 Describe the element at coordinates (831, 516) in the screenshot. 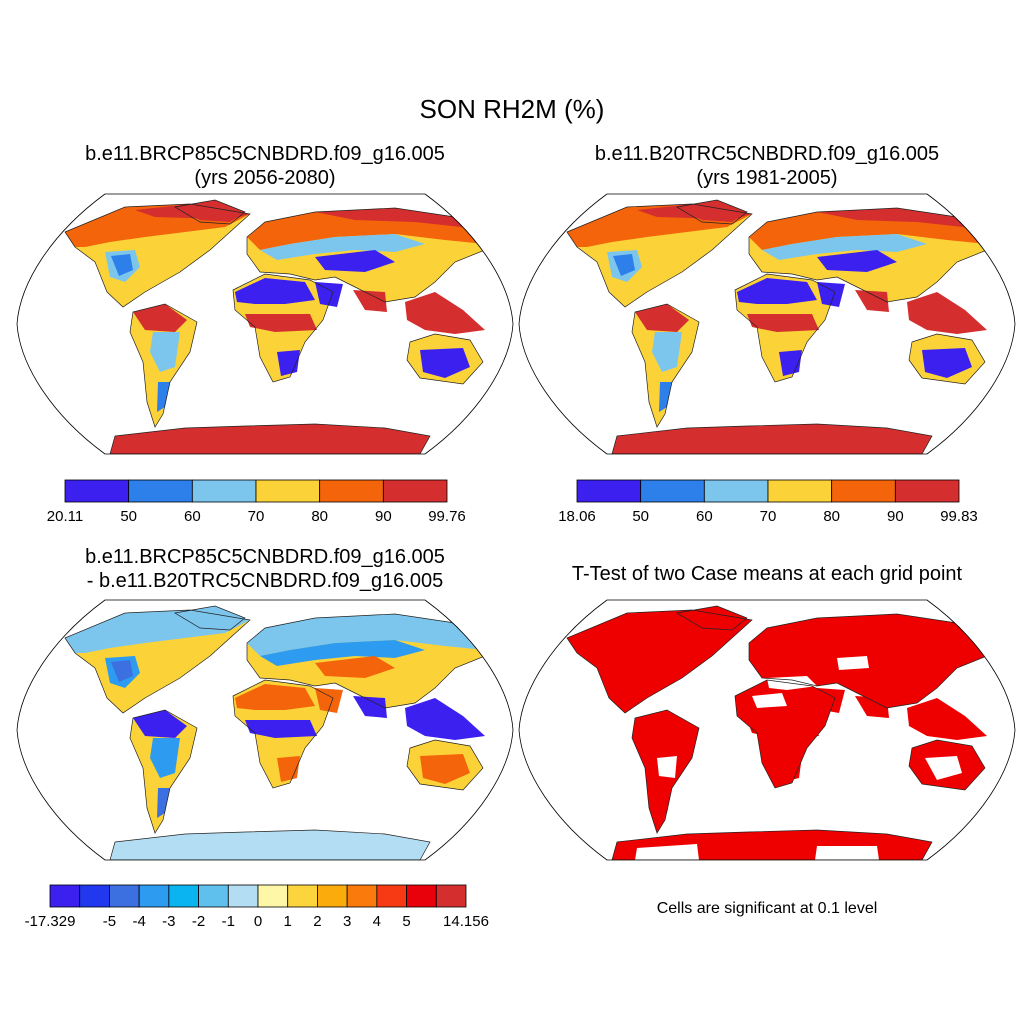

I see `colorbar-tick-label: 80` at that location.